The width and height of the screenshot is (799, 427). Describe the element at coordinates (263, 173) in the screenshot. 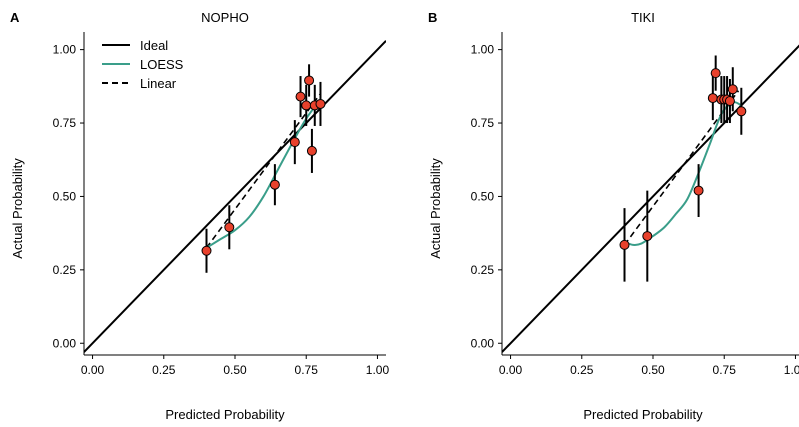

I see `loess-curve` at that location.